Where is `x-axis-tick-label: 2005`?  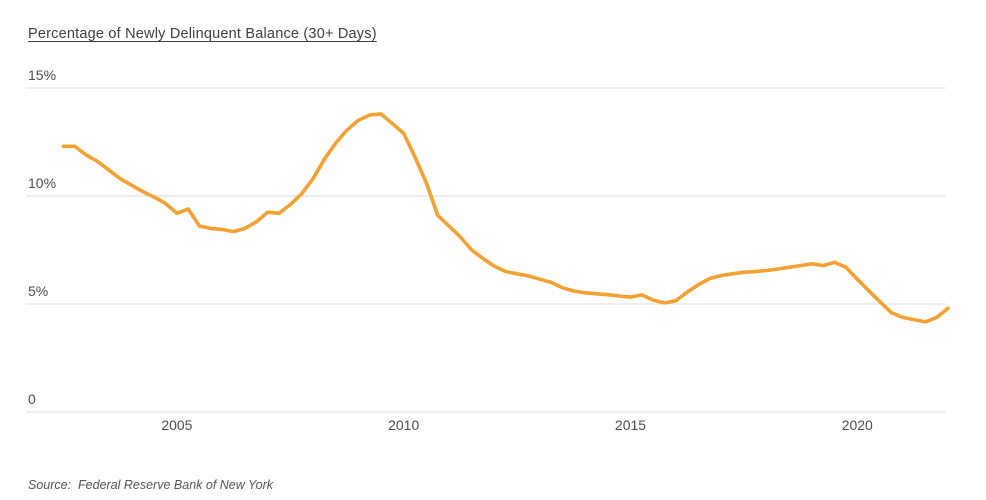
x-axis-tick-label: 2005 is located at coordinates (176, 425).